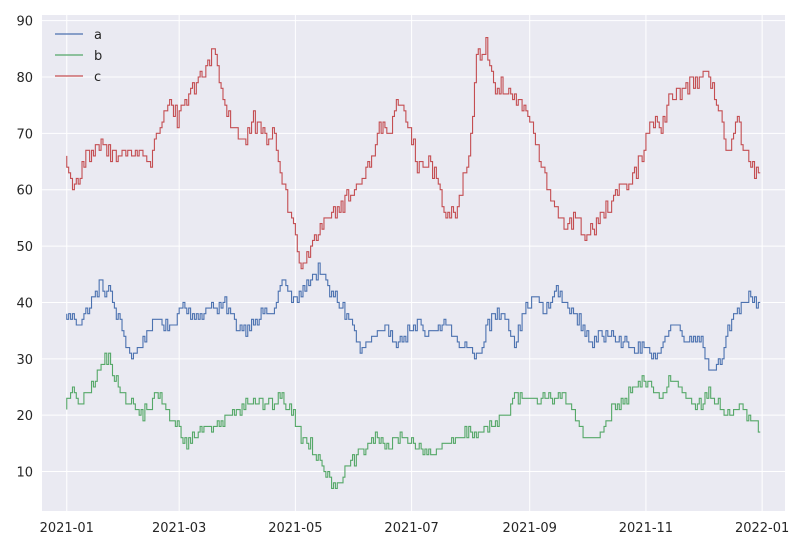 The image size is (800, 550). I want to click on y-tick-label: 50, so click(24, 247).